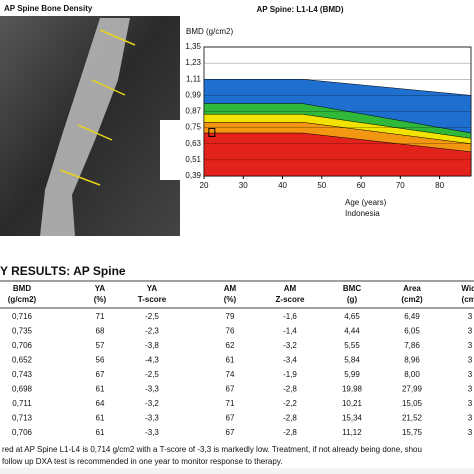 Image resolution: width=474 pixels, height=474 pixels. Describe the element at coordinates (352, 299) in the screenshot. I see `column-header: (g)` at that location.